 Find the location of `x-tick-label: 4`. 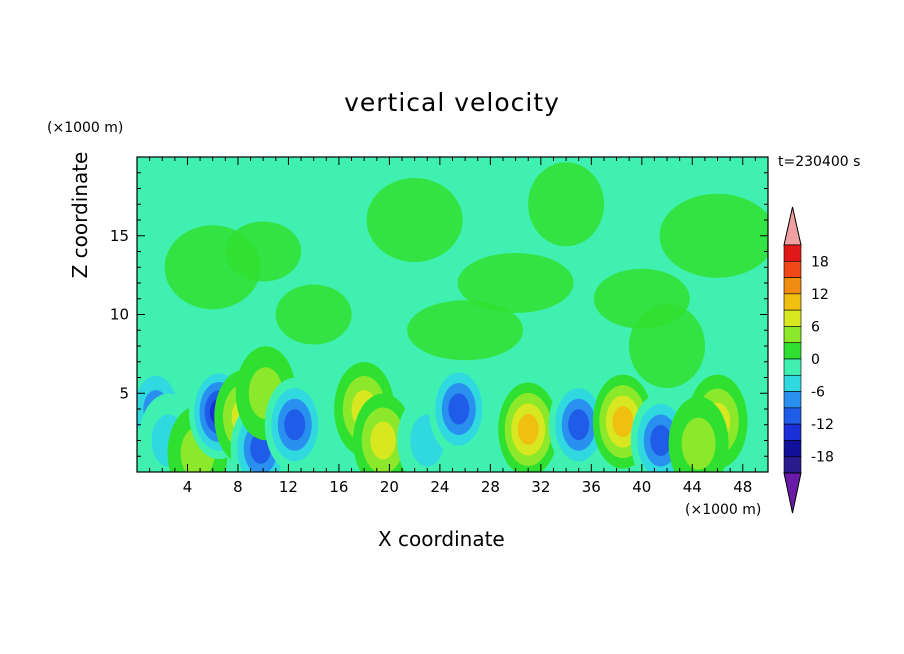

x-tick-label: 4 is located at coordinates (188, 487).